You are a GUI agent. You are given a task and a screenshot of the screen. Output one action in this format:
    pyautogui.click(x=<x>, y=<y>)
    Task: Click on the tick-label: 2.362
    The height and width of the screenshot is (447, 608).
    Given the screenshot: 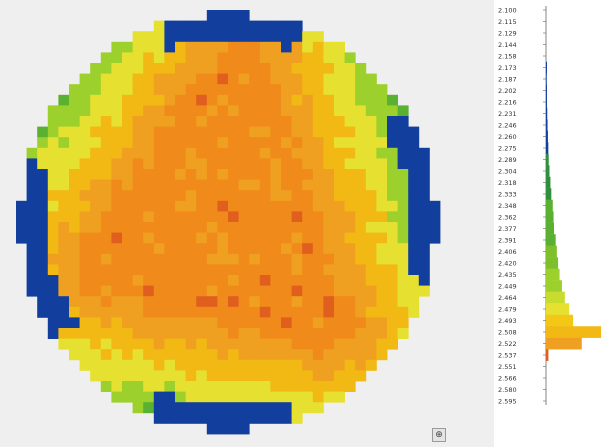 What is the action you would take?
    pyautogui.click(x=507, y=217)
    